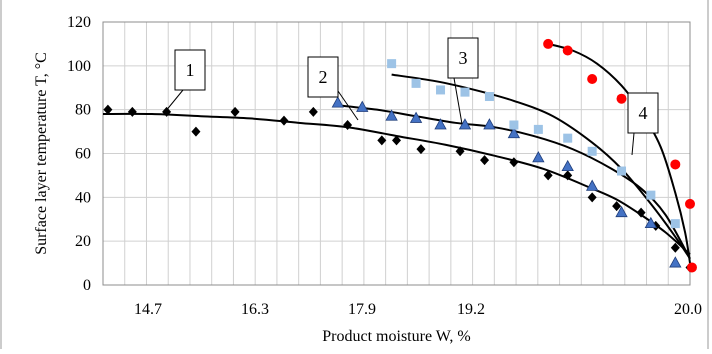  I want to click on x-axis-title: Product moisture W, %, so click(396, 336).